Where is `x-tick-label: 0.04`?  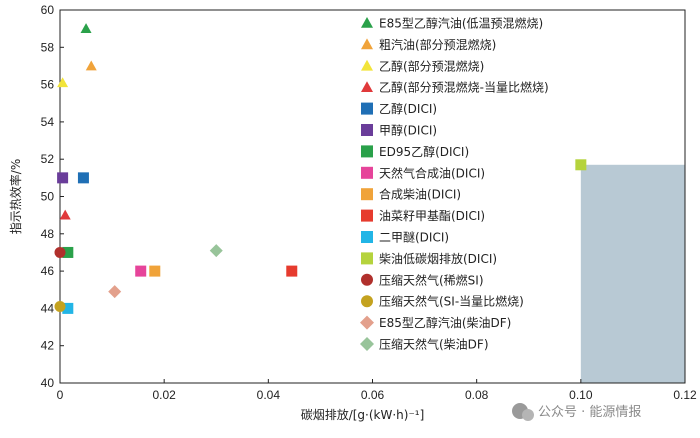 x-tick-label: 0.04 is located at coordinates (269, 395).